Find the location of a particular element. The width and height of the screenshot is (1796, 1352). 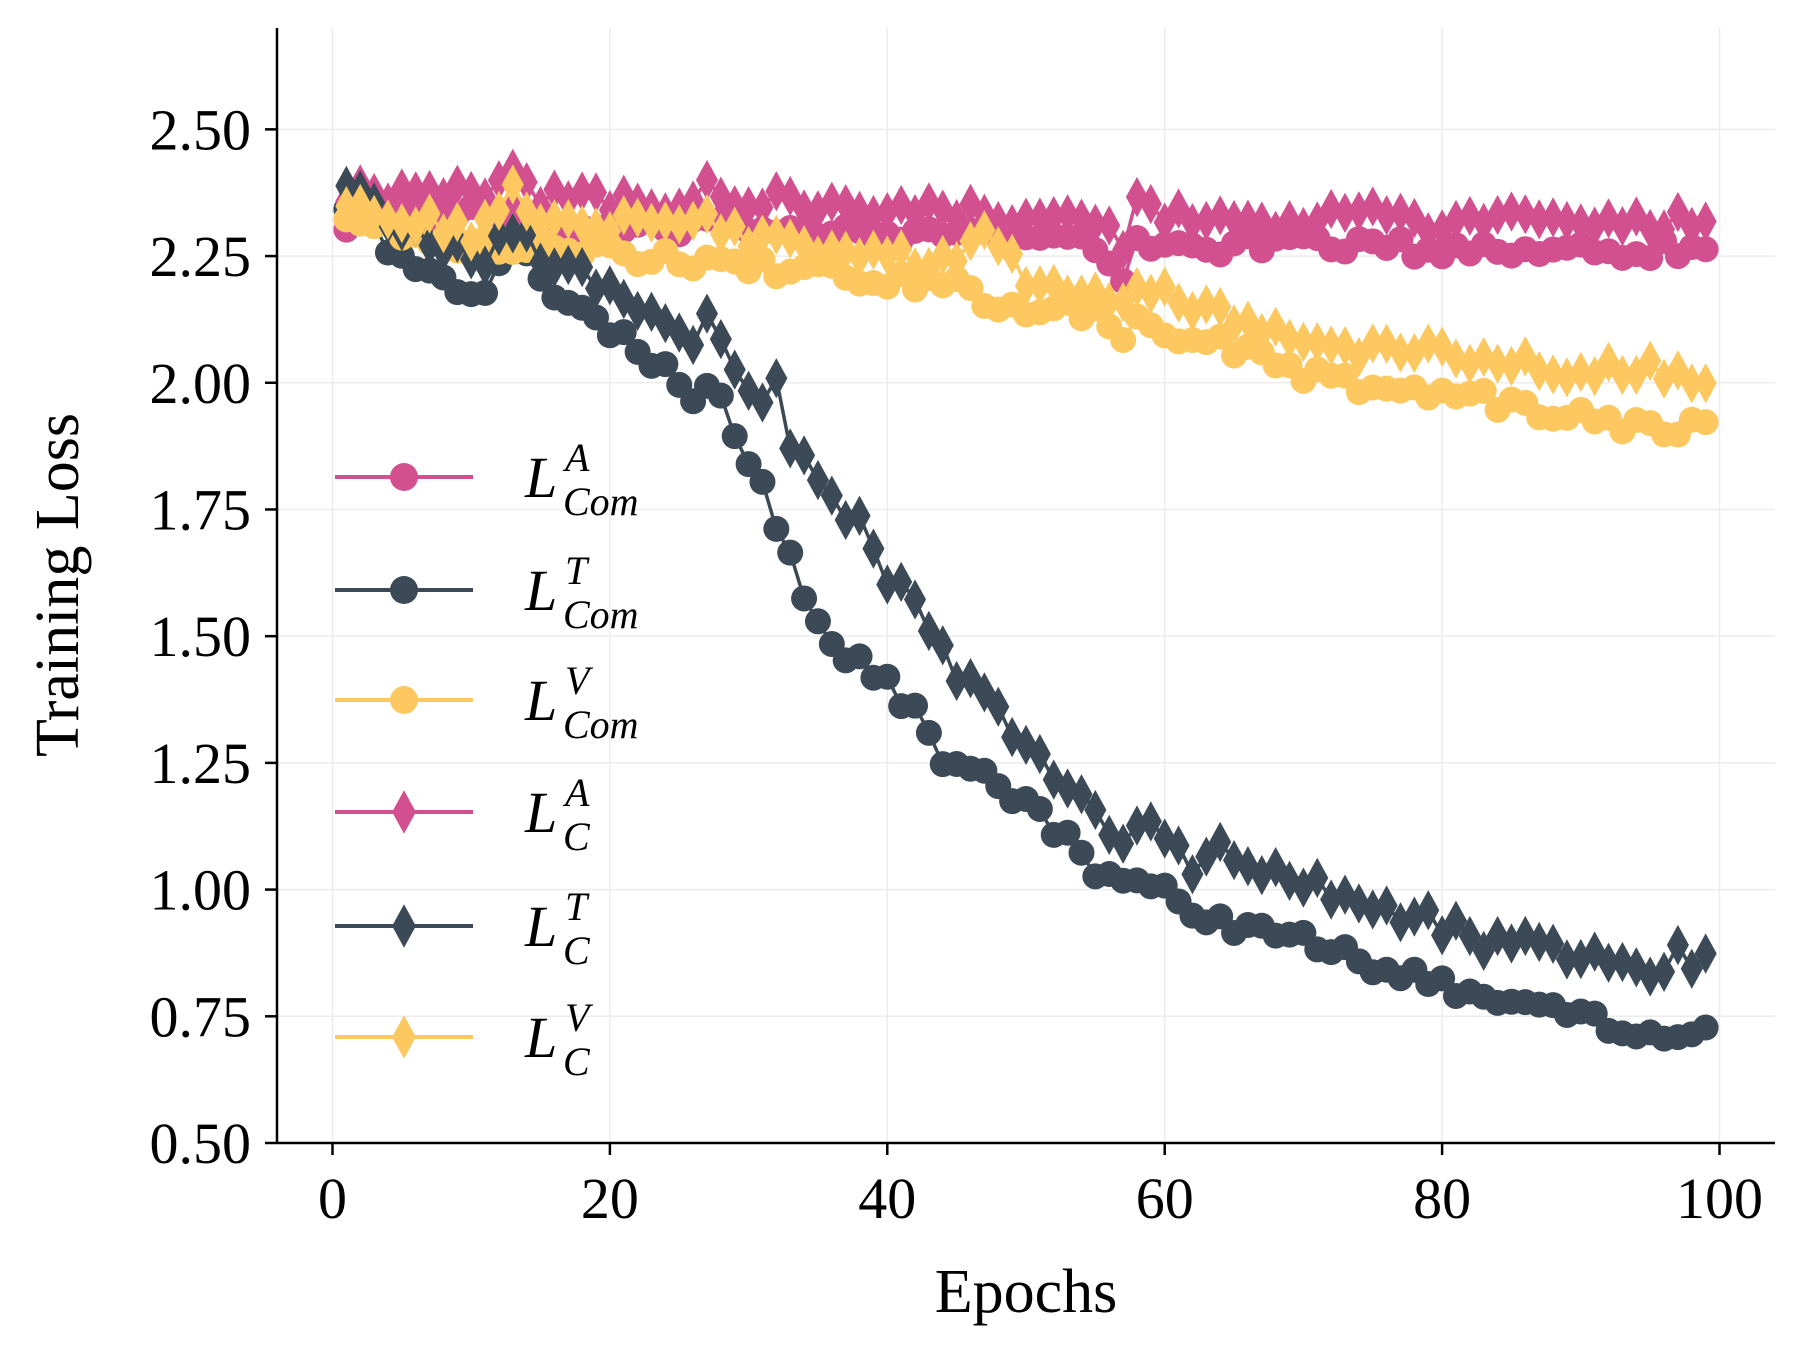

x-tick-label: 20 is located at coordinates (610, 1198).